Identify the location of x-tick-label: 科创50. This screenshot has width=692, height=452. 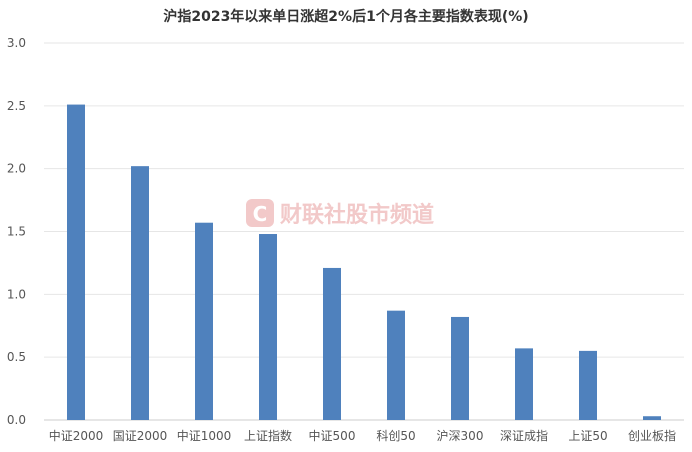
(395, 436).